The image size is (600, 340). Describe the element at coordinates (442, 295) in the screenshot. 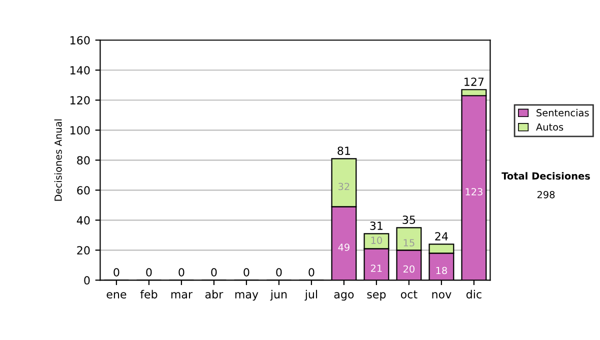

I see `x-tick-label: nov` at that location.